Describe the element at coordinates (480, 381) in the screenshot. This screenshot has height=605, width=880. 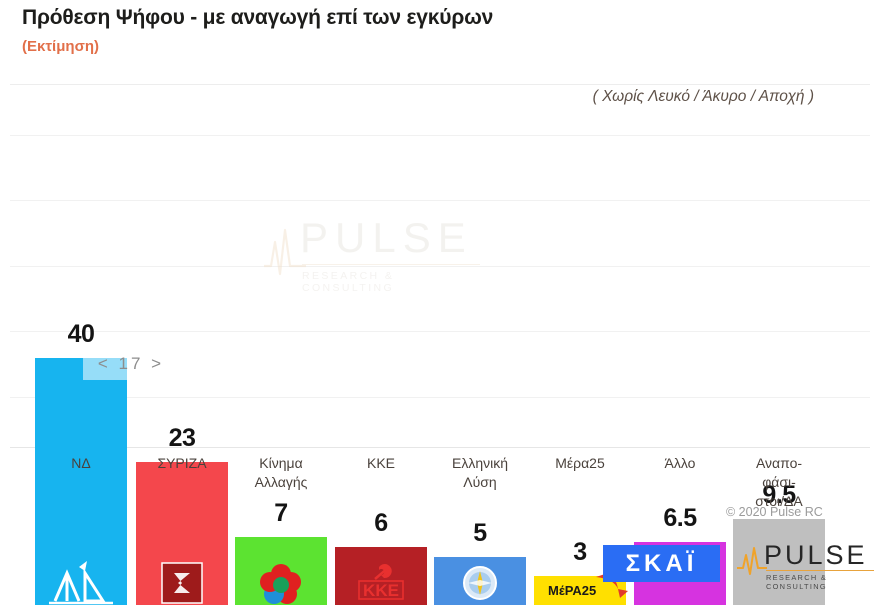
I see `bar-group-elliniki-lysi: 5` at that location.